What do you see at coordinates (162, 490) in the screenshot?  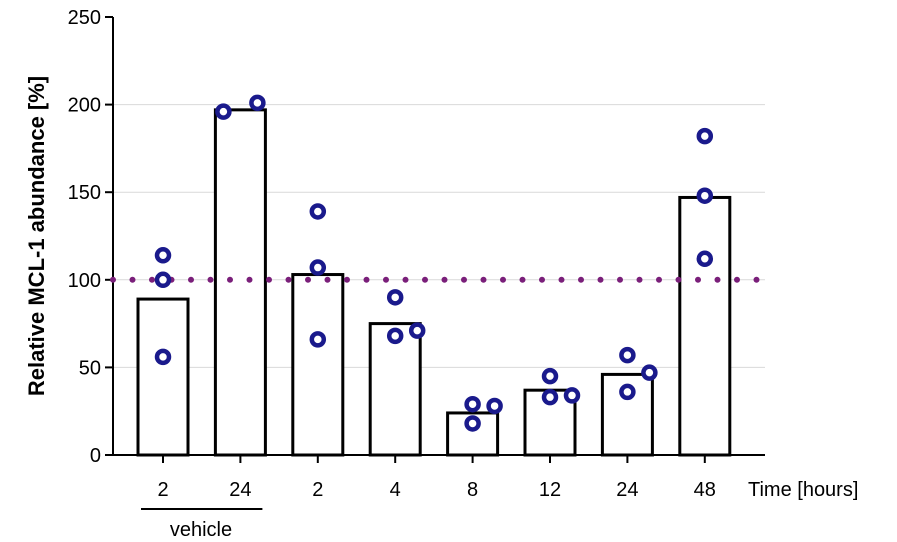 I see `x-tick-label-0: 2` at bounding box center [162, 490].